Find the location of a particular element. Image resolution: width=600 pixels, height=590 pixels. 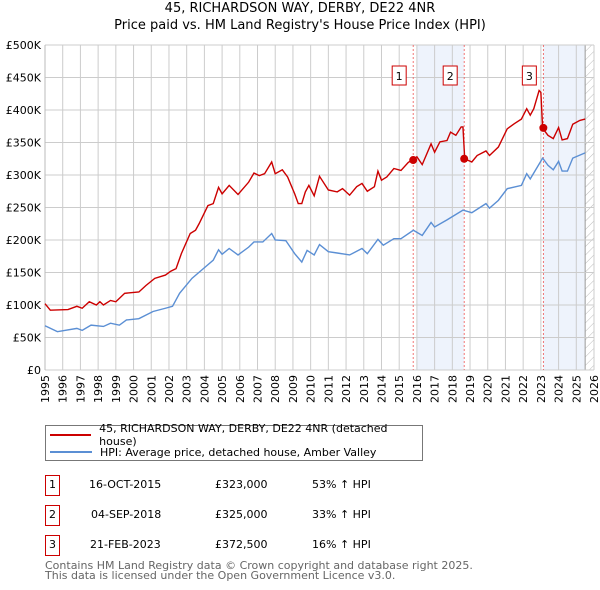

x-tick-label: 2025 is located at coordinates (576, 389).